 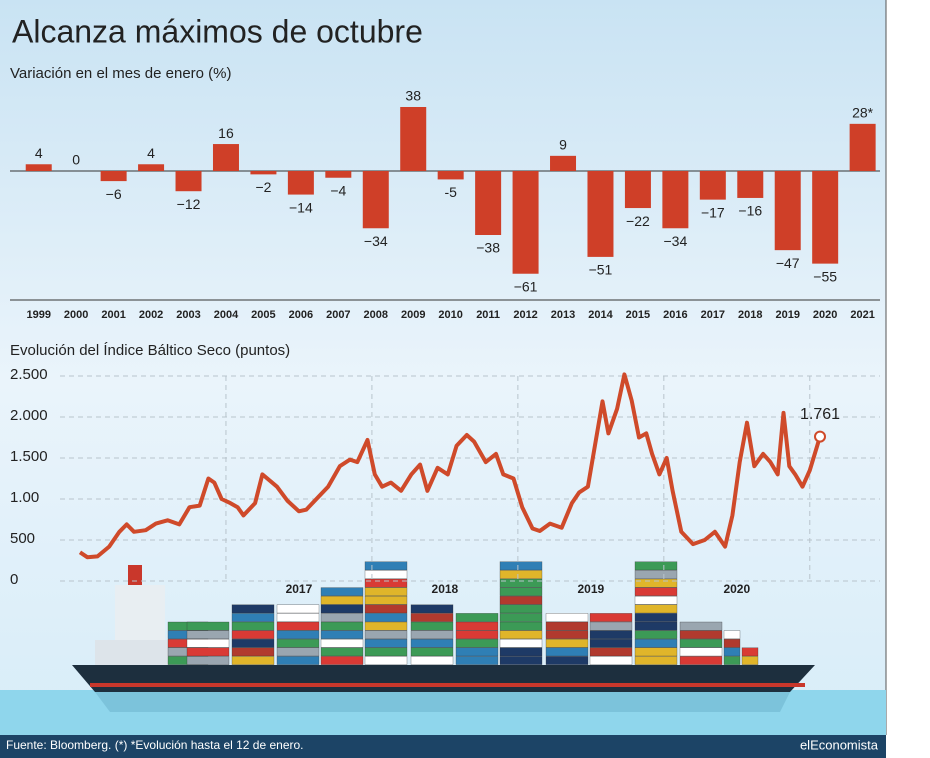 What do you see at coordinates (113, 315) in the screenshot?
I see `x-tick-label: 2001` at bounding box center [113, 315].